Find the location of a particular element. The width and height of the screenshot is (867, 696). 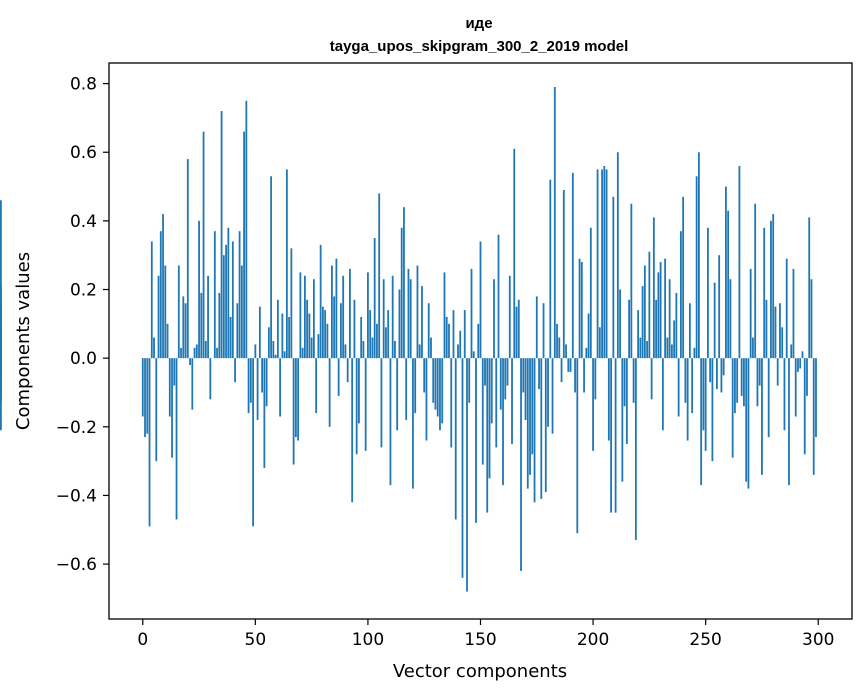

x-tick-label: 100 is located at coordinates (368, 640).